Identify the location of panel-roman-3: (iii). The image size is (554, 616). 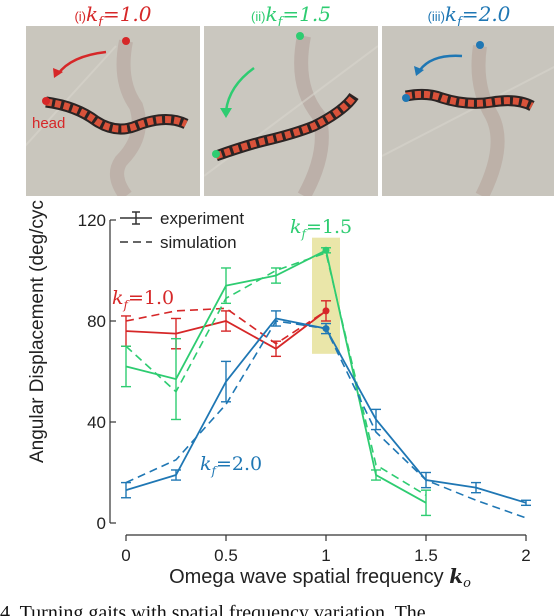
(436, 16).